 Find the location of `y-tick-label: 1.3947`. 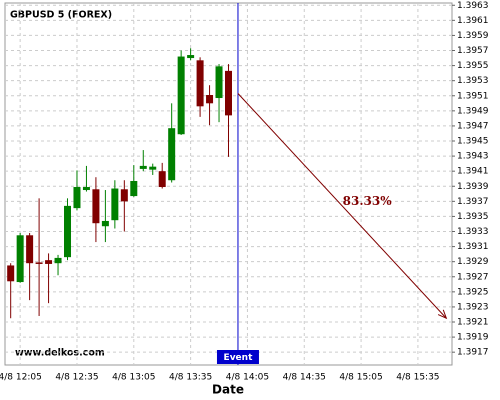

y-tick-label: 1.3947 is located at coordinates (473, 126).